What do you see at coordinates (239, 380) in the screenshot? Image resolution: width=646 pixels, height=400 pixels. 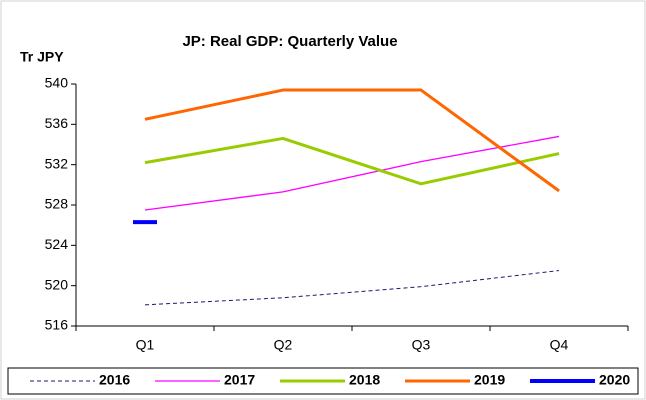 I see `legend-label: 2017` at bounding box center [239, 380].